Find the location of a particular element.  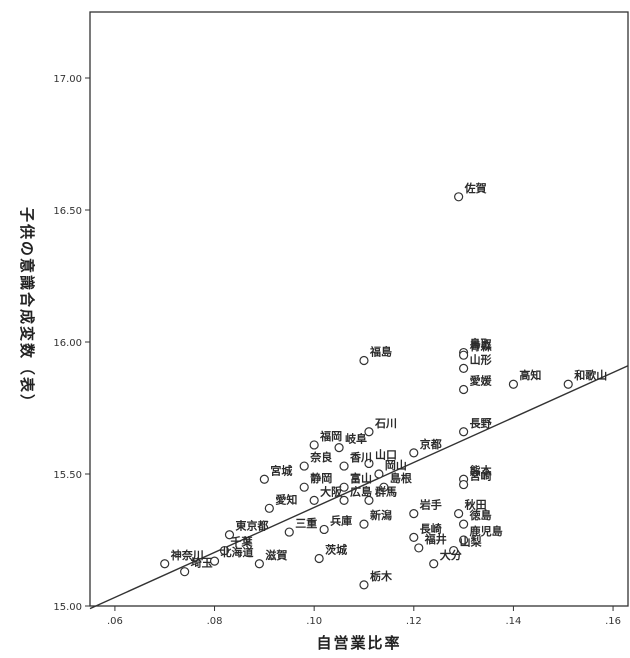

x-tick-label: .14 is located at coordinates (513, 621).